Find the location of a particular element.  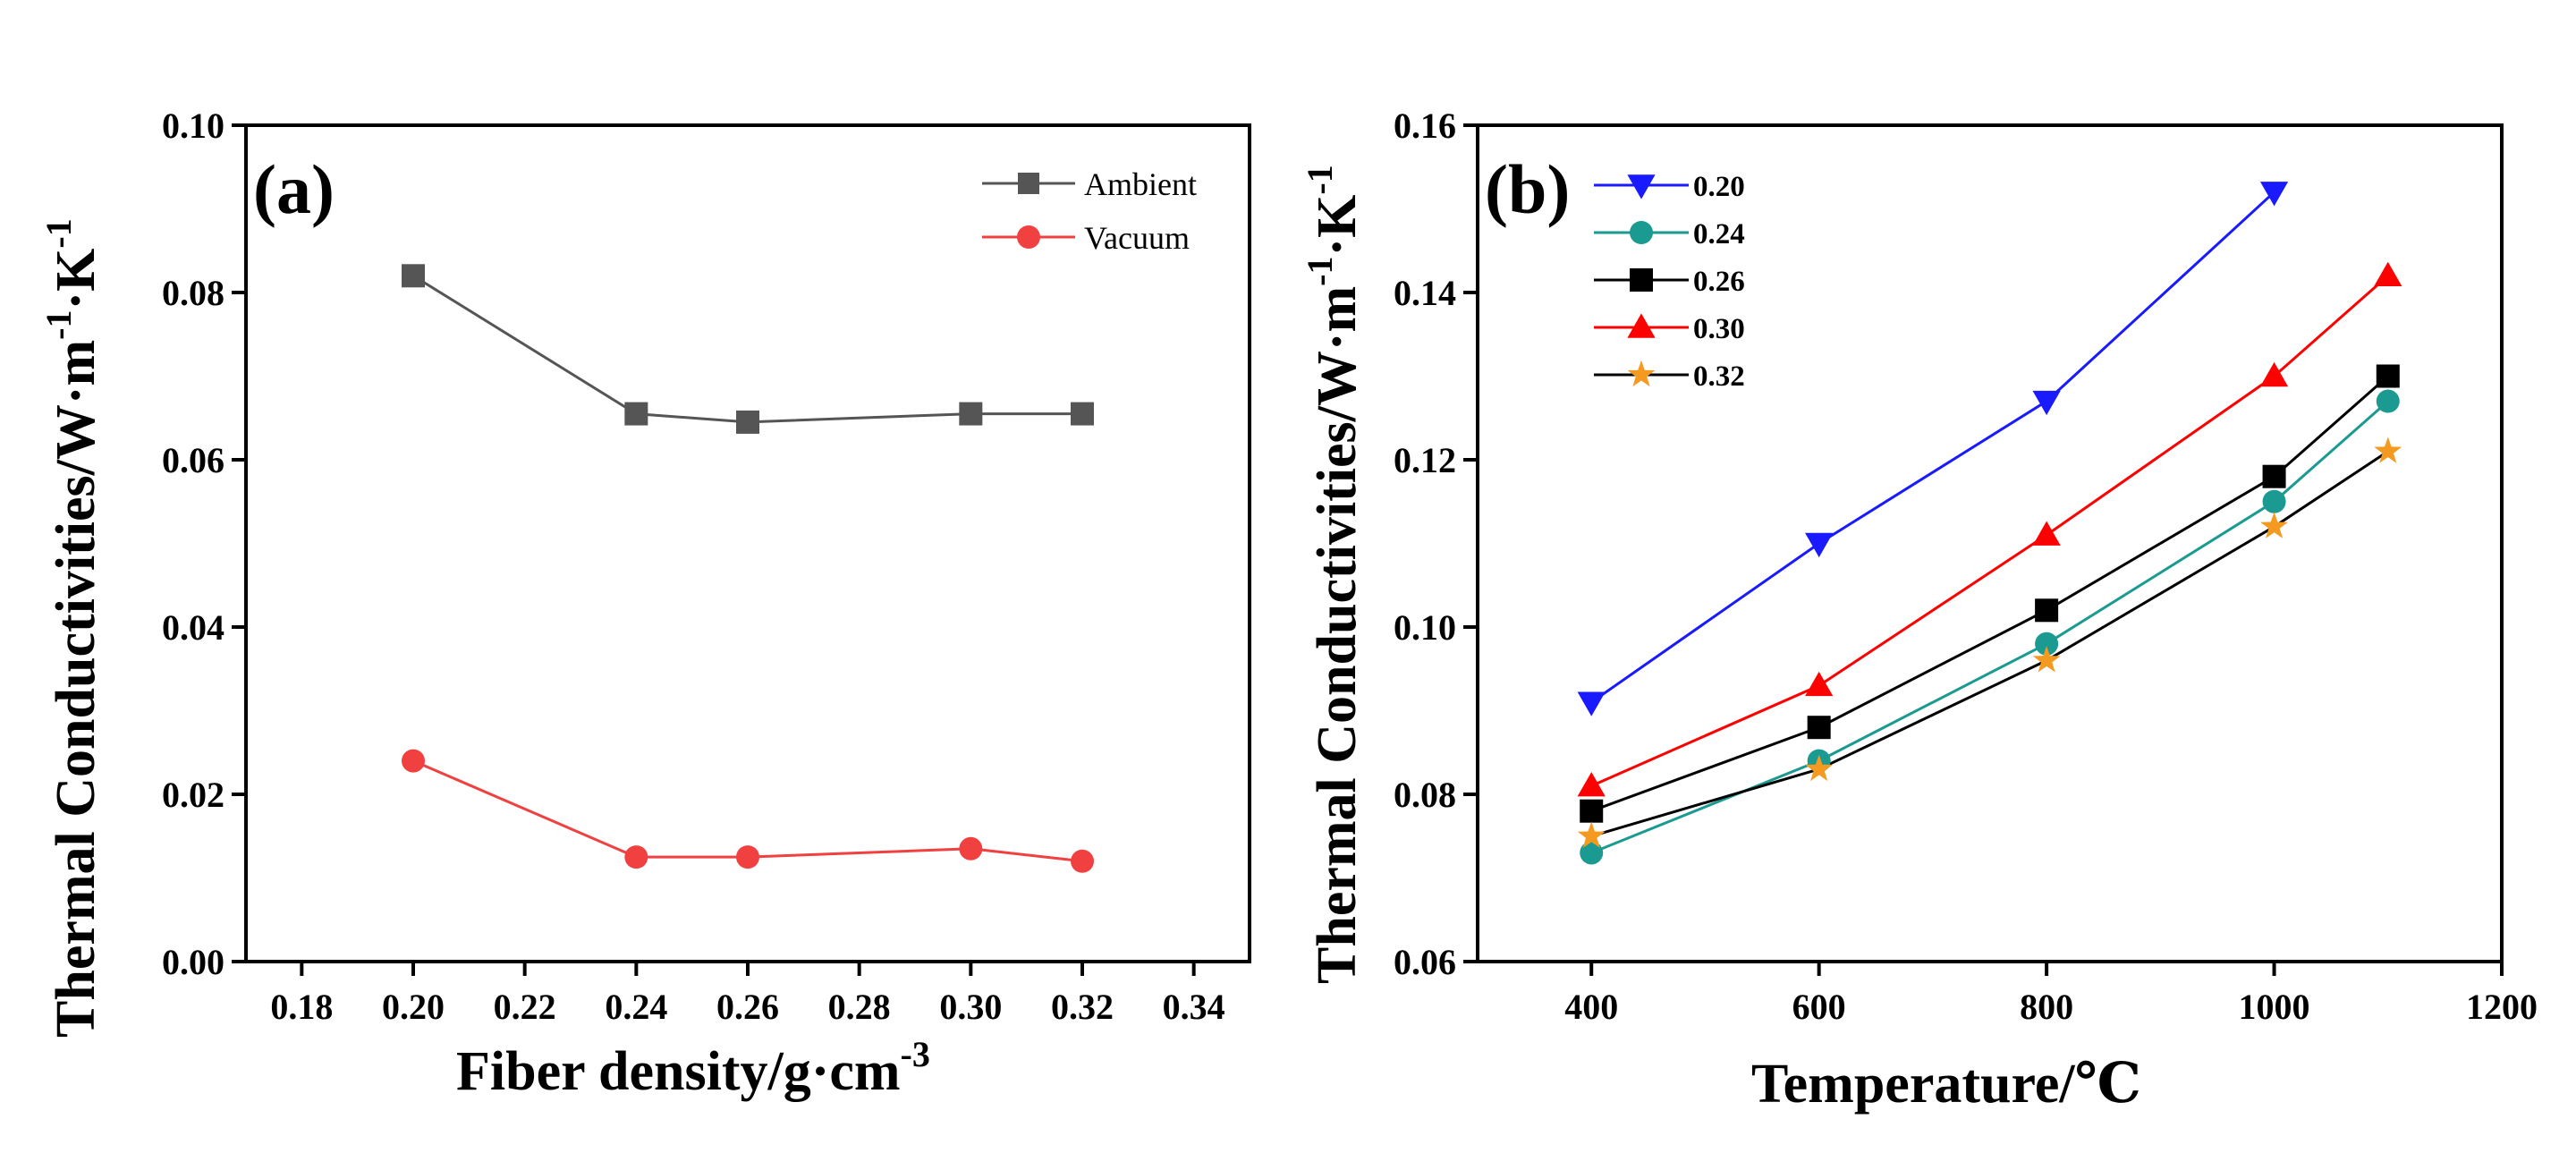

y-tick-label: 0.00 is located at coordinates (193, 962).